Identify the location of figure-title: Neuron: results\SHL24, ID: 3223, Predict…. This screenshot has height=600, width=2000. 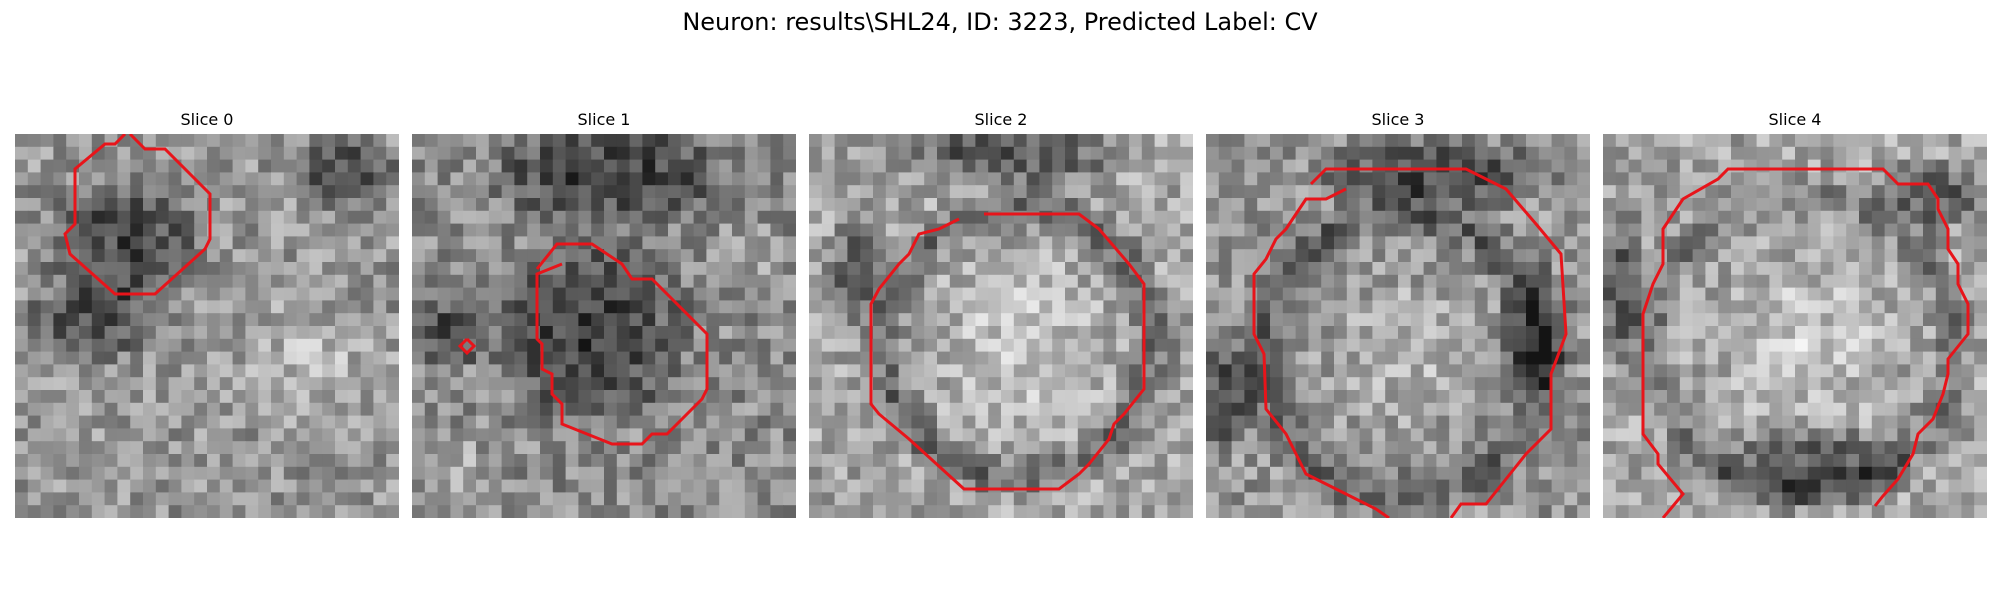
(1000, 22).